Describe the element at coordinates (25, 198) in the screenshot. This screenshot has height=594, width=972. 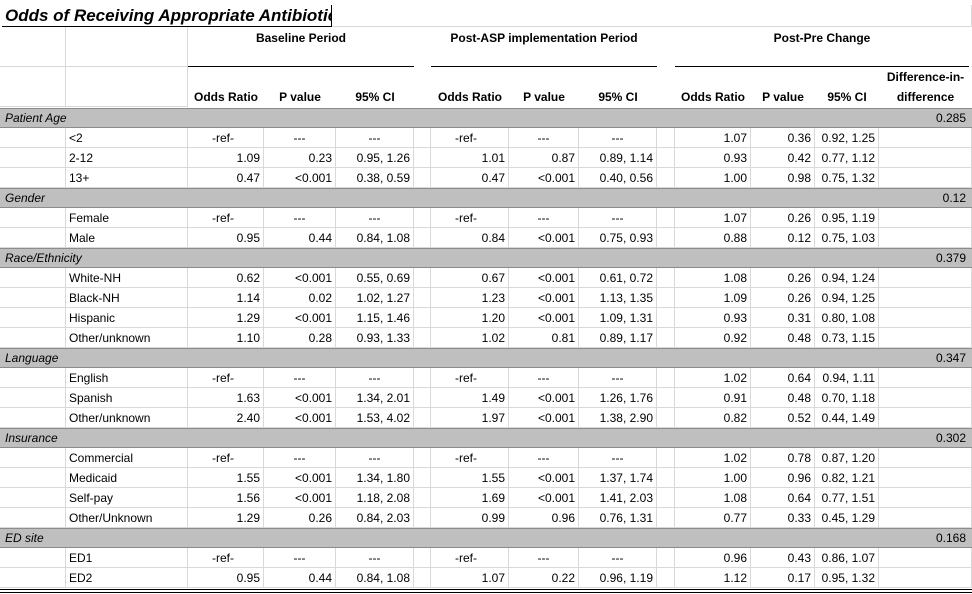
I see `section-label: Gender` at that location.